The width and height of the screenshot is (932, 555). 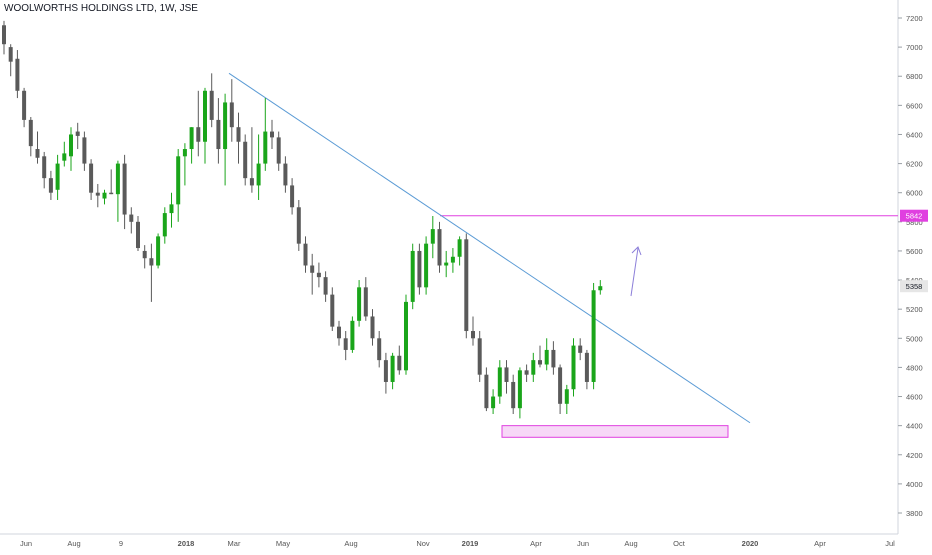 What do you see at coordinates (914, 397) in the screenshot?
I see `y-tick-label: 4600` at bounding box center [914, 397].